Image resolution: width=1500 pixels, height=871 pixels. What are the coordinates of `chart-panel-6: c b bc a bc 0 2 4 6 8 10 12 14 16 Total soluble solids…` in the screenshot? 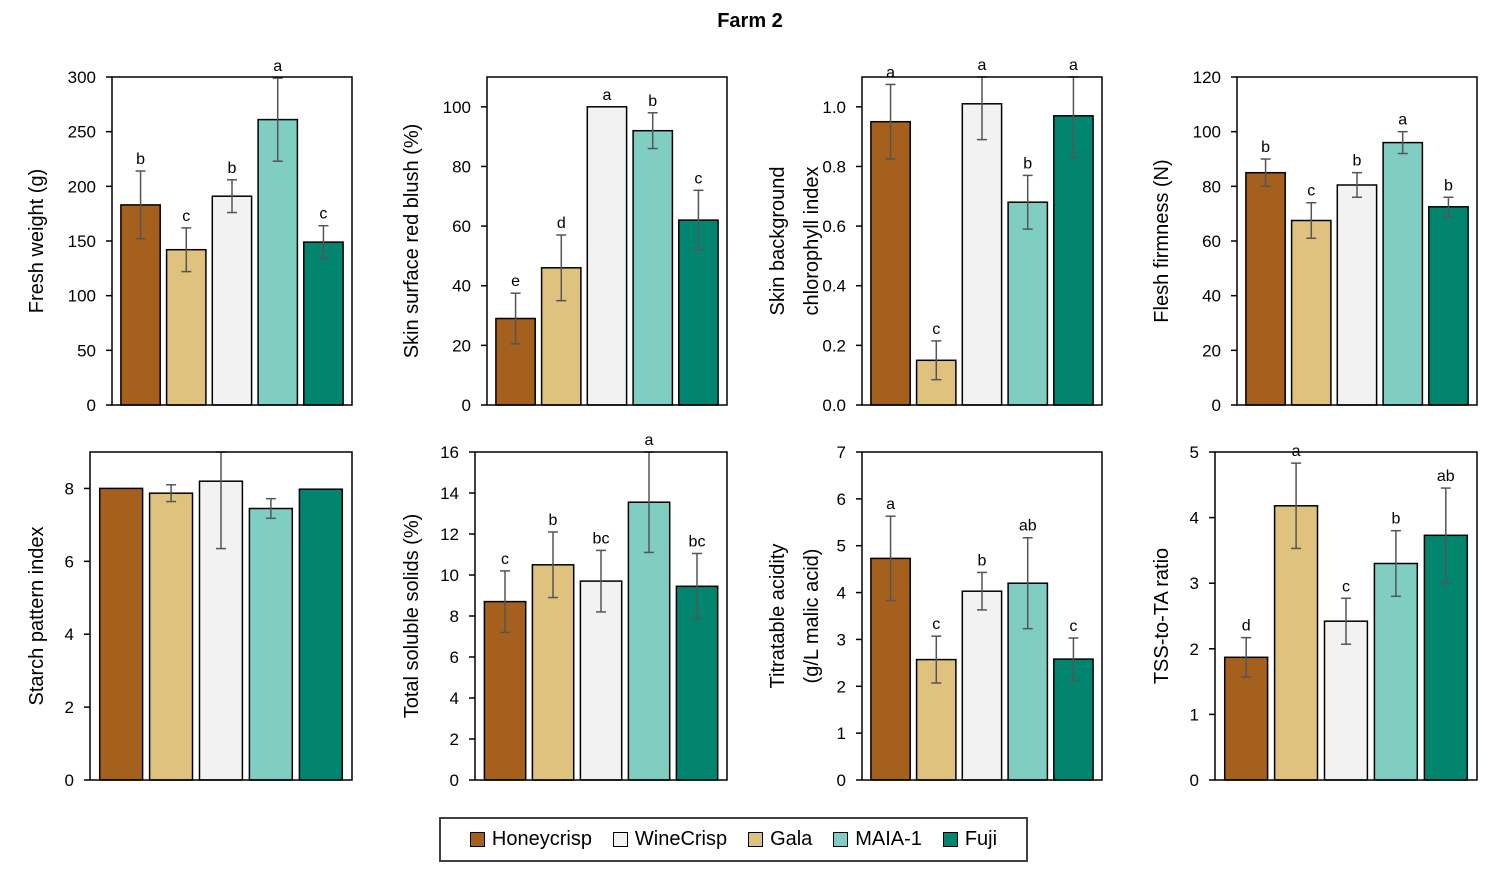 It's located at (564, 611).